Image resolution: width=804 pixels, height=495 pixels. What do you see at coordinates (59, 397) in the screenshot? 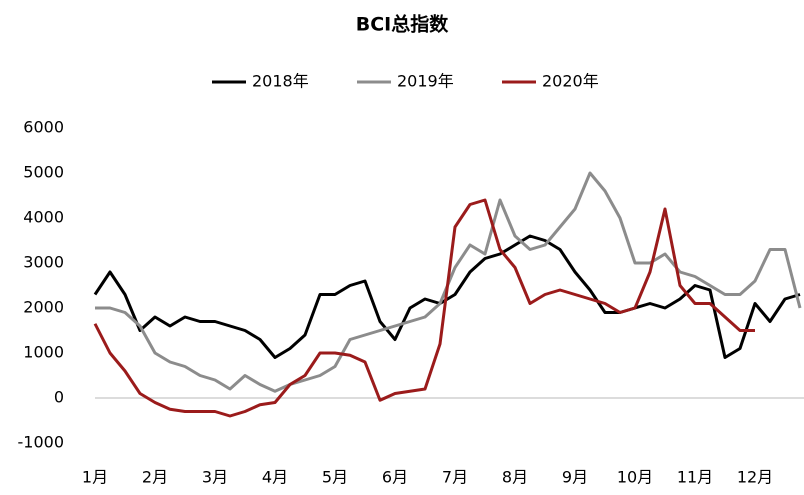
I see `y-tick-label: 0` at bounding box center [59, 397].